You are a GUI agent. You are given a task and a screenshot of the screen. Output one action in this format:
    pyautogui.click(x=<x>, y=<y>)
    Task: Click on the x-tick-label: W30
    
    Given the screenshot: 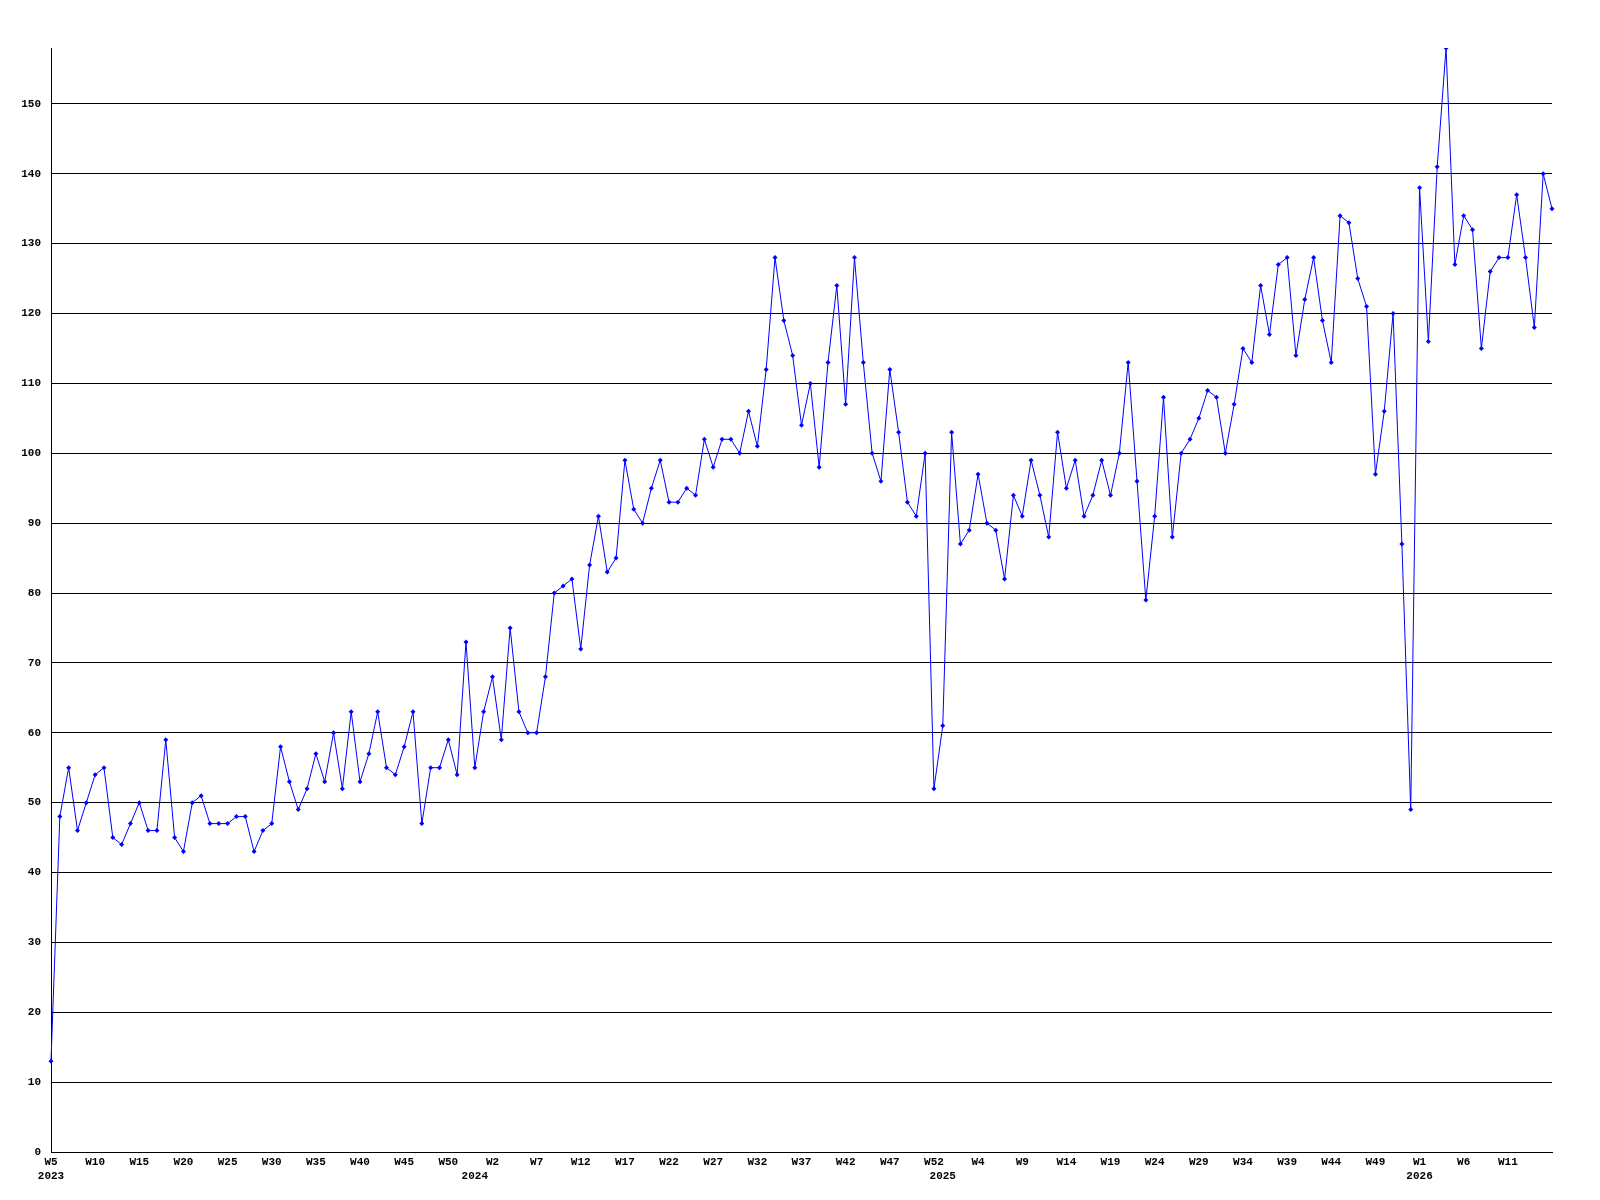 What is the action you would take?
    pyautogui.click(x=271, y=1162)
    